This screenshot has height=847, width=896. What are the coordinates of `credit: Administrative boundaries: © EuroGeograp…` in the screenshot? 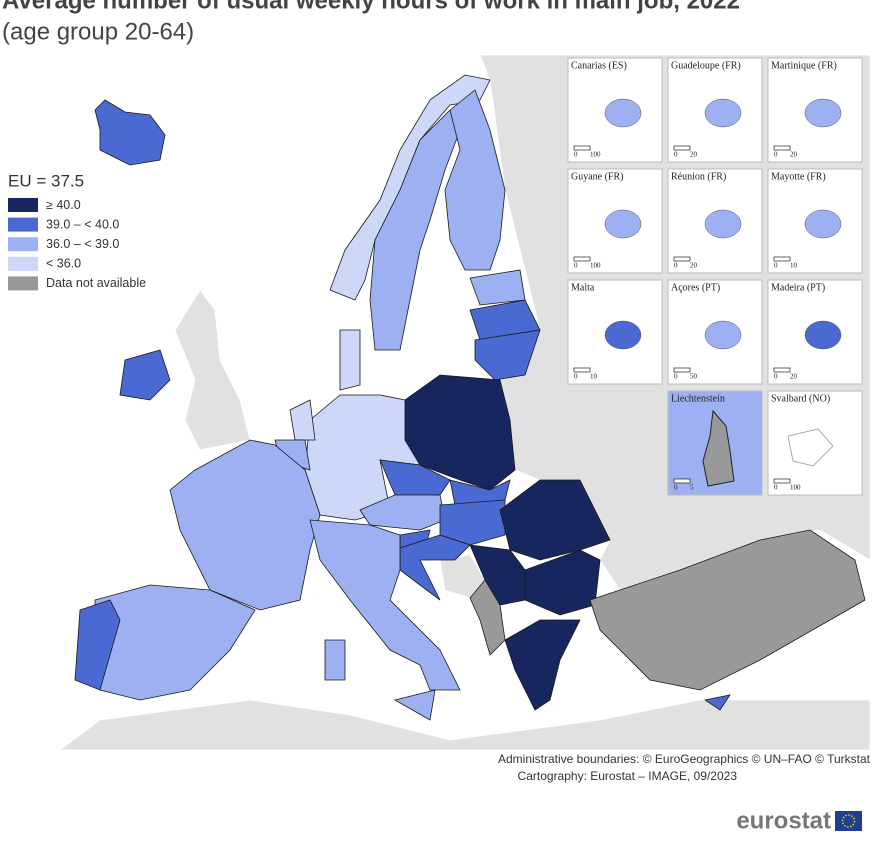 It's located at (684, 759).